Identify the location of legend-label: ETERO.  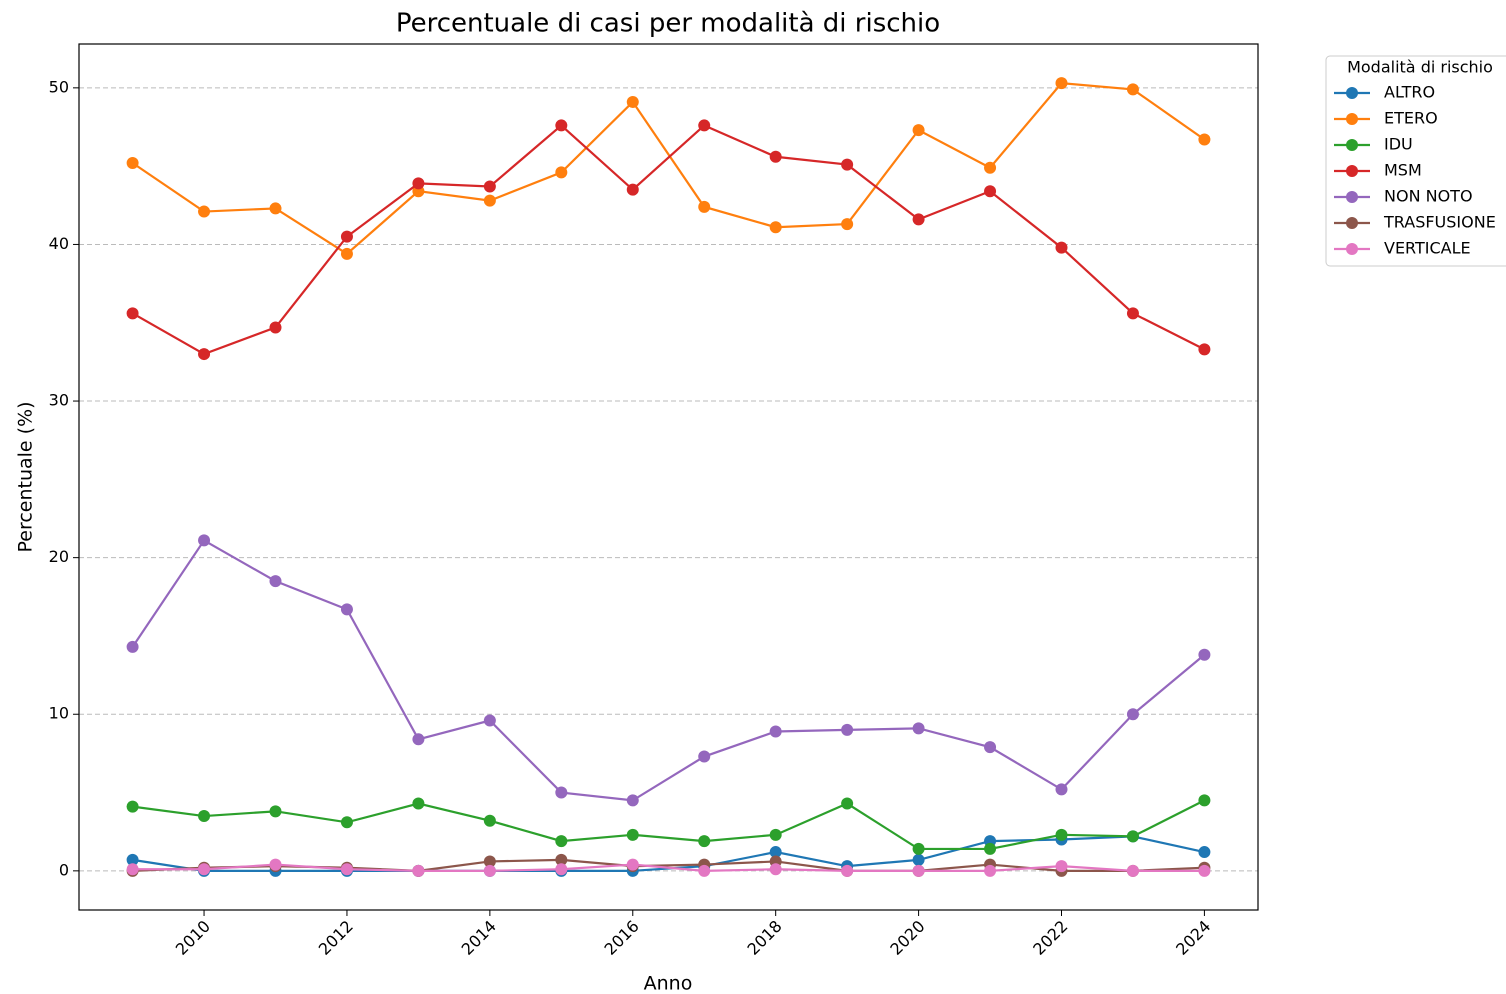
(1411, 118).